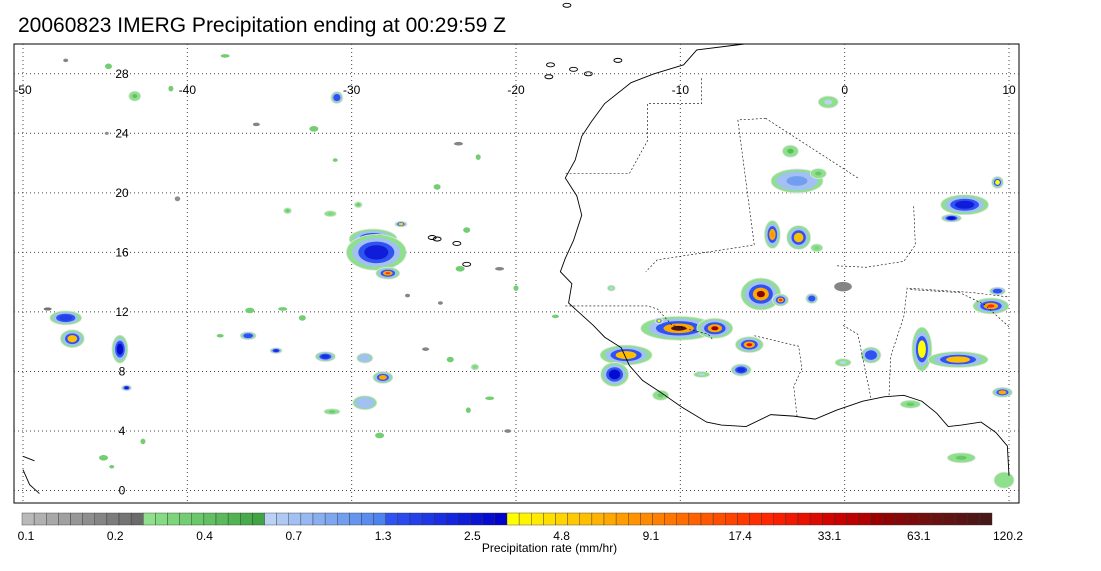 The image size is (1101, 571). I want to click on colorbar-tick: 9.1, so click(651, 536).